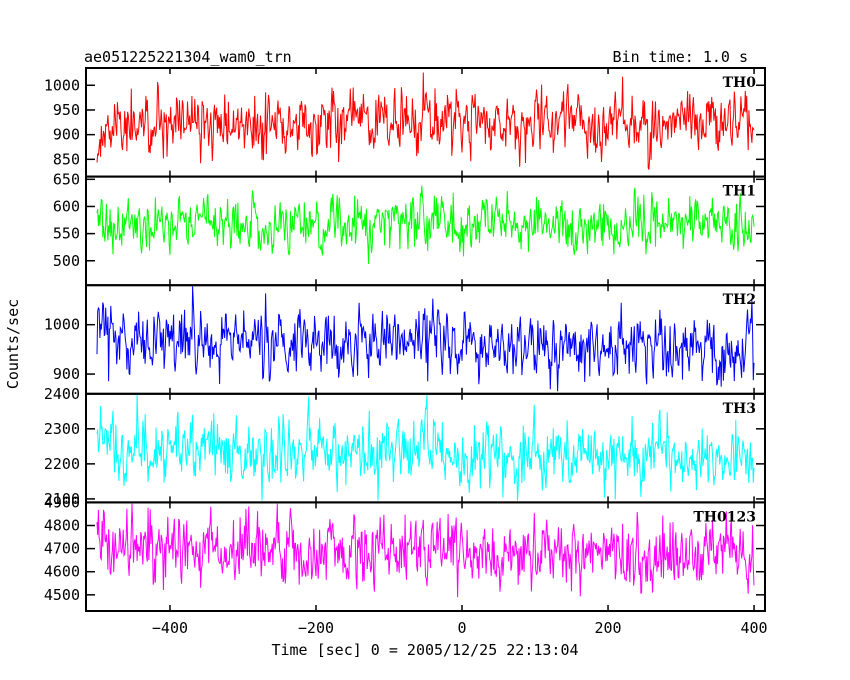  I want to click on series-th0123, so click(425, 550).